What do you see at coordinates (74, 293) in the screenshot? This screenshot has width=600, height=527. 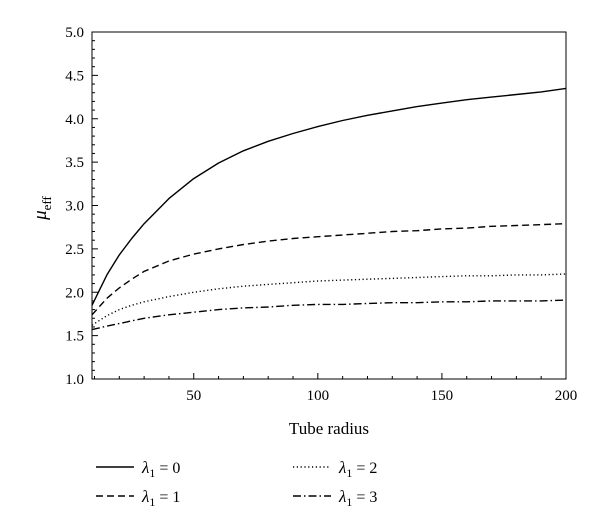 I see `y-tick-label: 2.0` at bounding box center [74, 293].